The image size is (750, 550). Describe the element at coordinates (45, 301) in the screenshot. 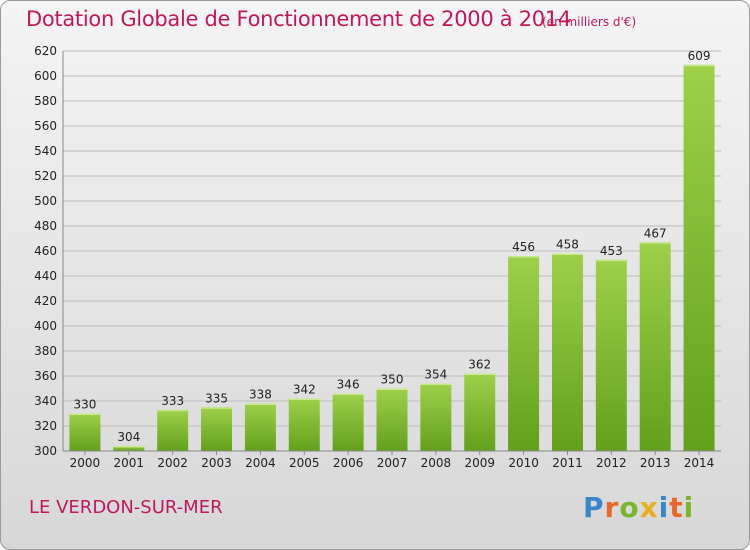

I see `y-tick-label: 420` at that location.